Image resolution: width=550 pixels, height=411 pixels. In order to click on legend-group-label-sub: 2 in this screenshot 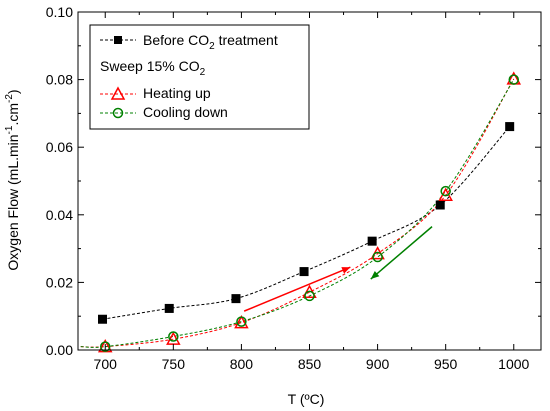, I will do `click(203, 72)`.